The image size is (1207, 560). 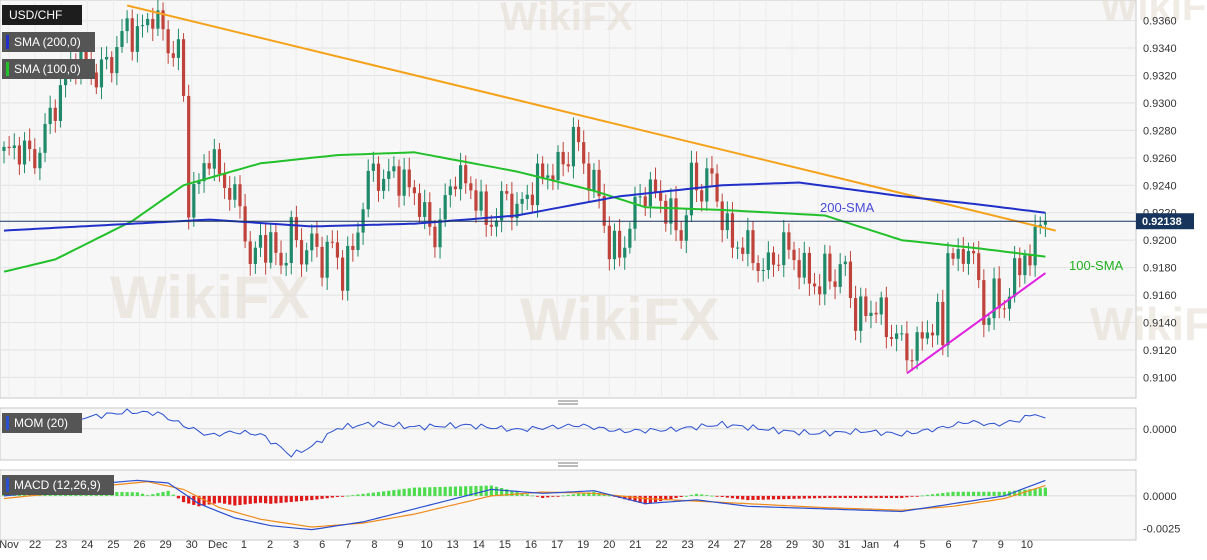 I want to click on time-tick-label: 31, so click(x=844, y=545).